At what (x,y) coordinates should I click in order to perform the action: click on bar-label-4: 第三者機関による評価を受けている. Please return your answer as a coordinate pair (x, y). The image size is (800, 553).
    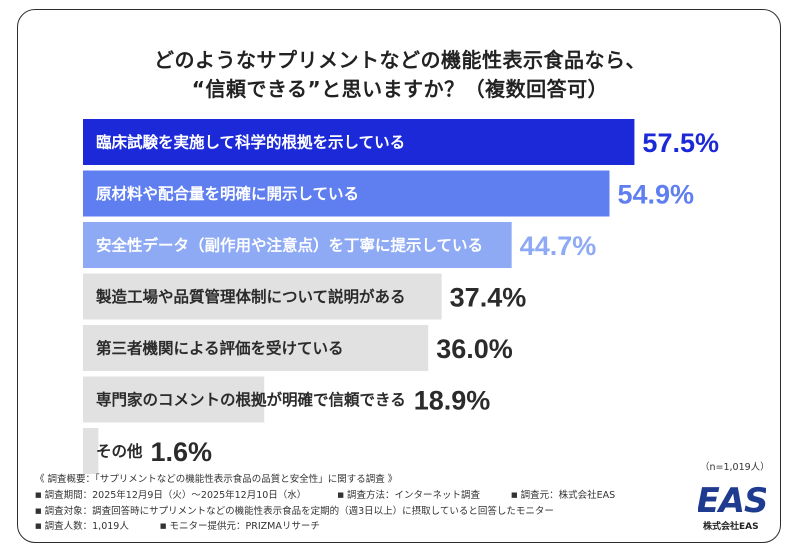
    Looking at the image, I should click on (220, 348).